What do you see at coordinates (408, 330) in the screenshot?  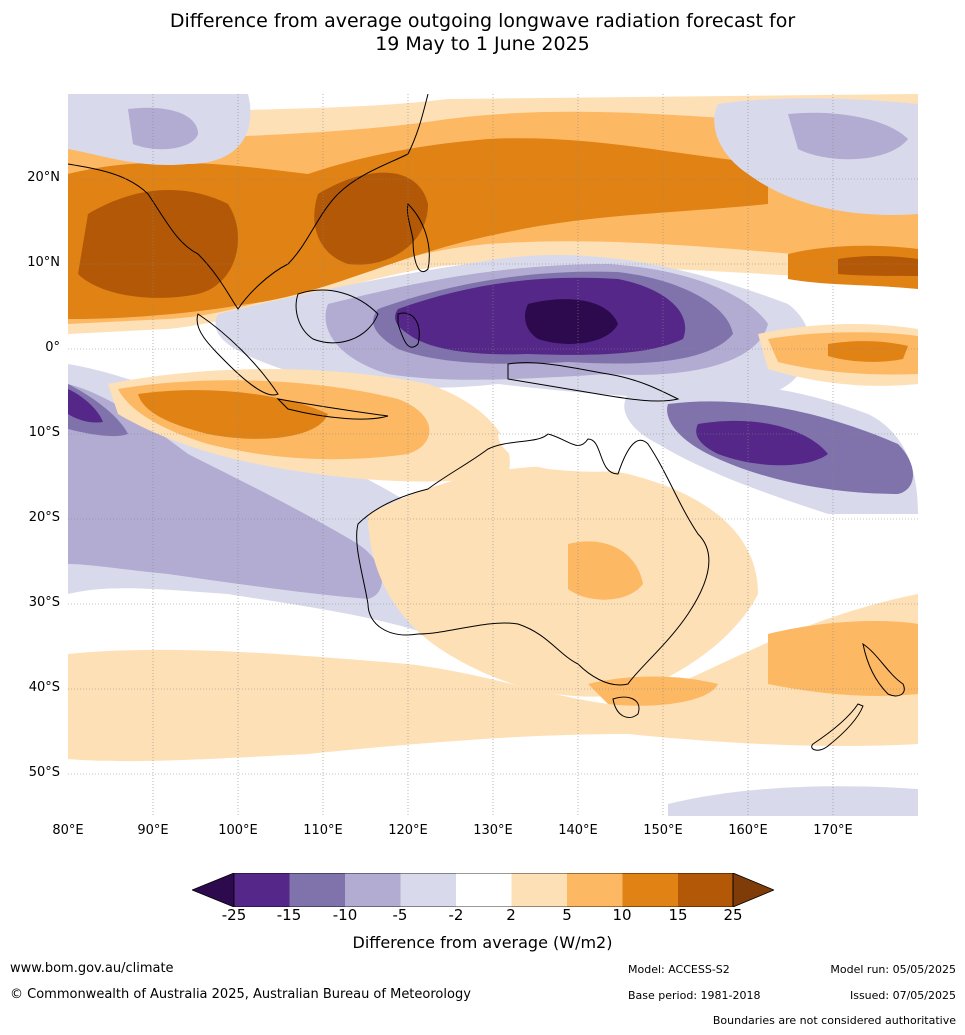 I see `sulawesi-coast` at bounding box center [408, 330].